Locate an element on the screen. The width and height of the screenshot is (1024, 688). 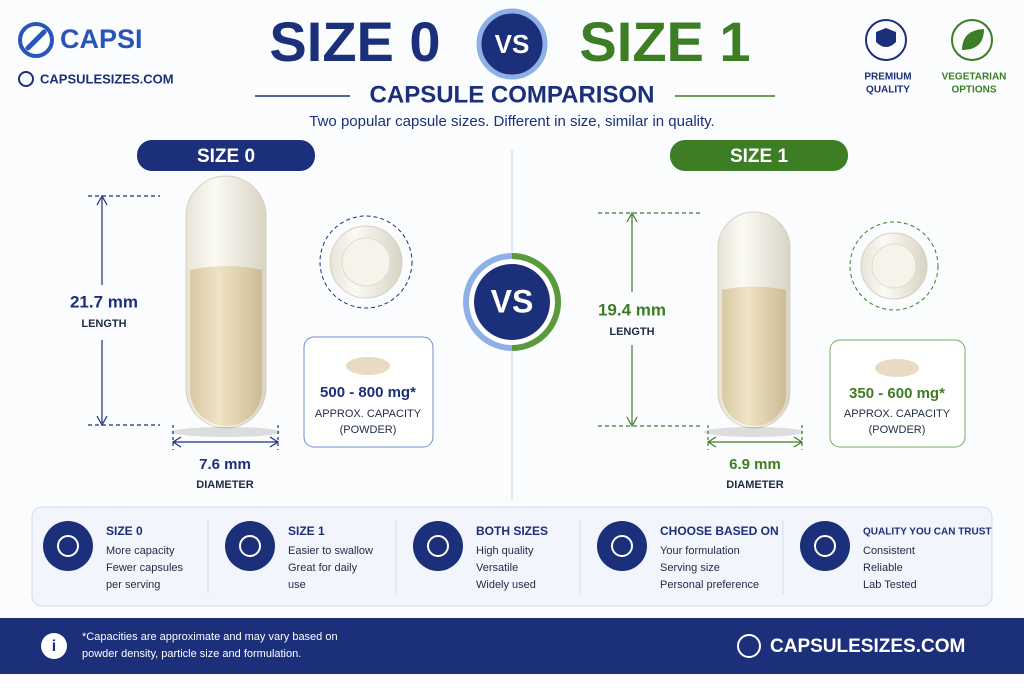
badge-text: PREMIUM is located at coordinates (887, 77).